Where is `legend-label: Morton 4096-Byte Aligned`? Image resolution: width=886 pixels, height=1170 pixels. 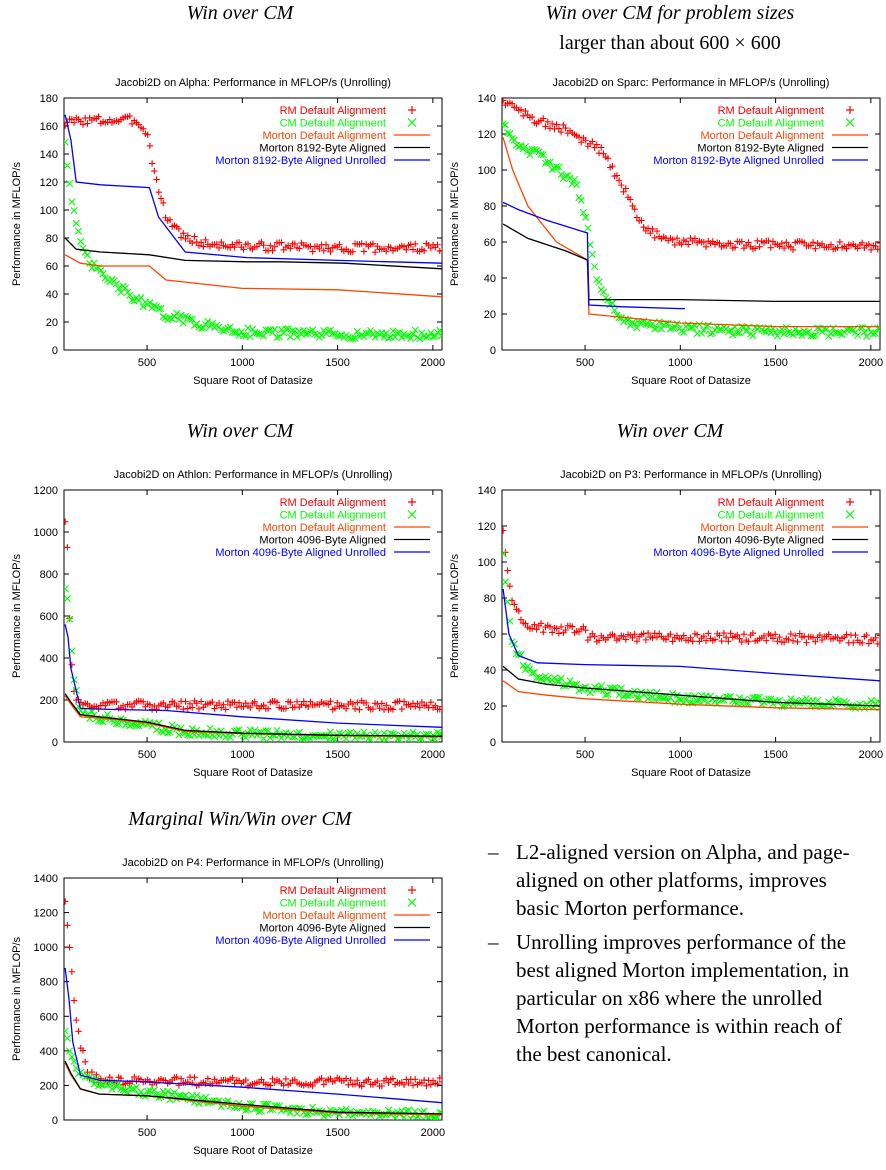
legend-label: Morton 4096-Byte Aligned is located at coordinates (760, 541).